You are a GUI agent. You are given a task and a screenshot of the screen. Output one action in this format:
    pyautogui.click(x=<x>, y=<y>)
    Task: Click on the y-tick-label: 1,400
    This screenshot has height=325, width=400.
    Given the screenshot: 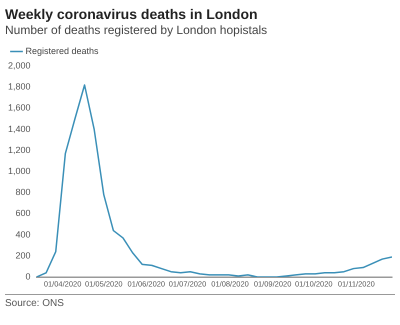 What is the action you would take?
    pyautogui.click(x=19, y=129)
    